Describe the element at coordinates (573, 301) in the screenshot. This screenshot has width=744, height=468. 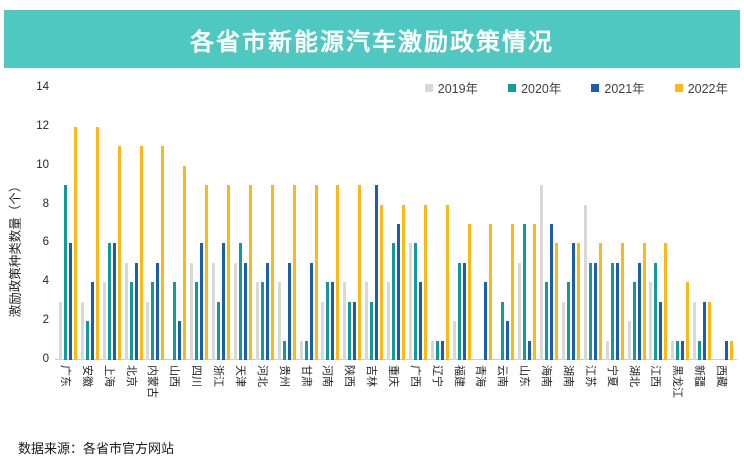
I see `bar-湖南-2021年` at that location.